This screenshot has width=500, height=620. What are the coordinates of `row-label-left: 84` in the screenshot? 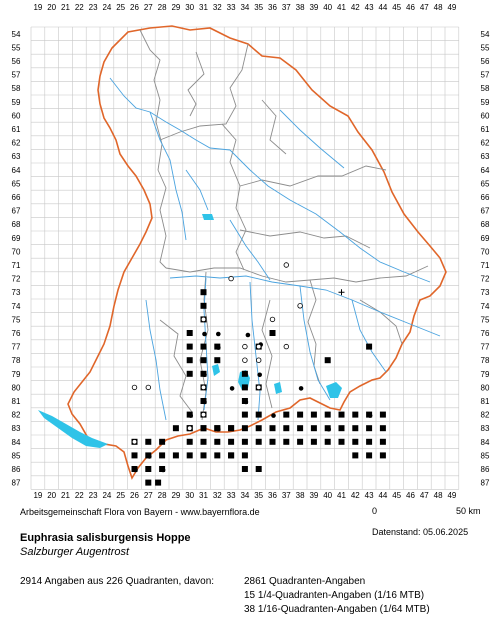 It's located at (16, 442).